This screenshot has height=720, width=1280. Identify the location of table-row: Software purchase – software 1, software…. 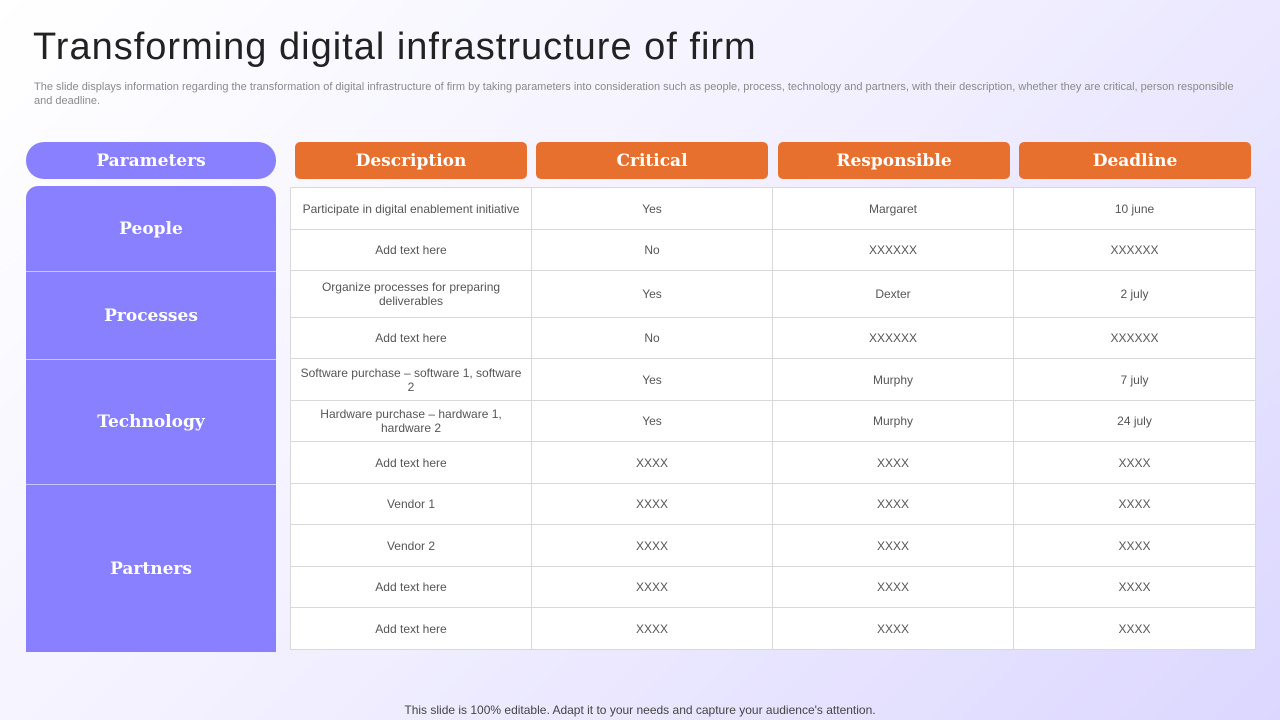
(773, 379).